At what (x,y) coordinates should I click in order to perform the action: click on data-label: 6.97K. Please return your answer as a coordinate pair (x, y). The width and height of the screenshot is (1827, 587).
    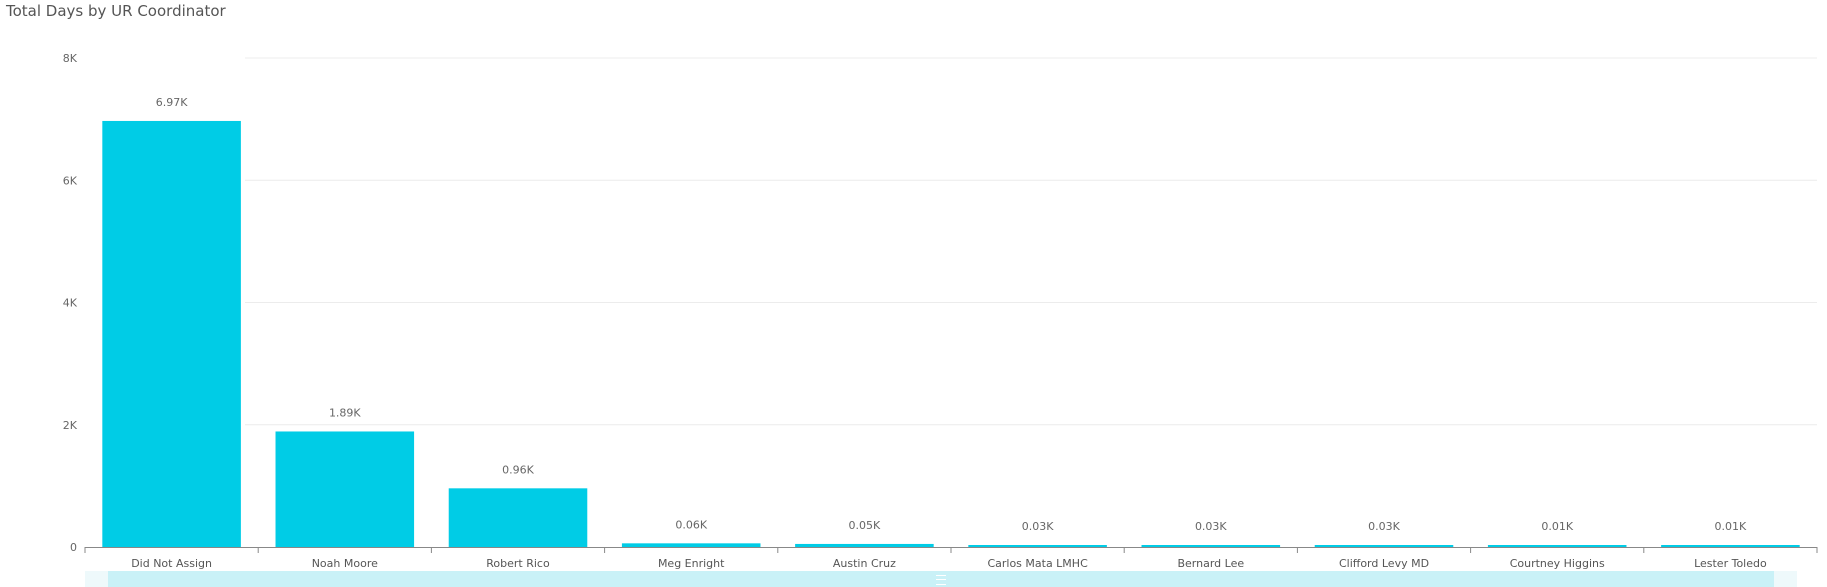
    Looking at the image, I should click on (172, 102).